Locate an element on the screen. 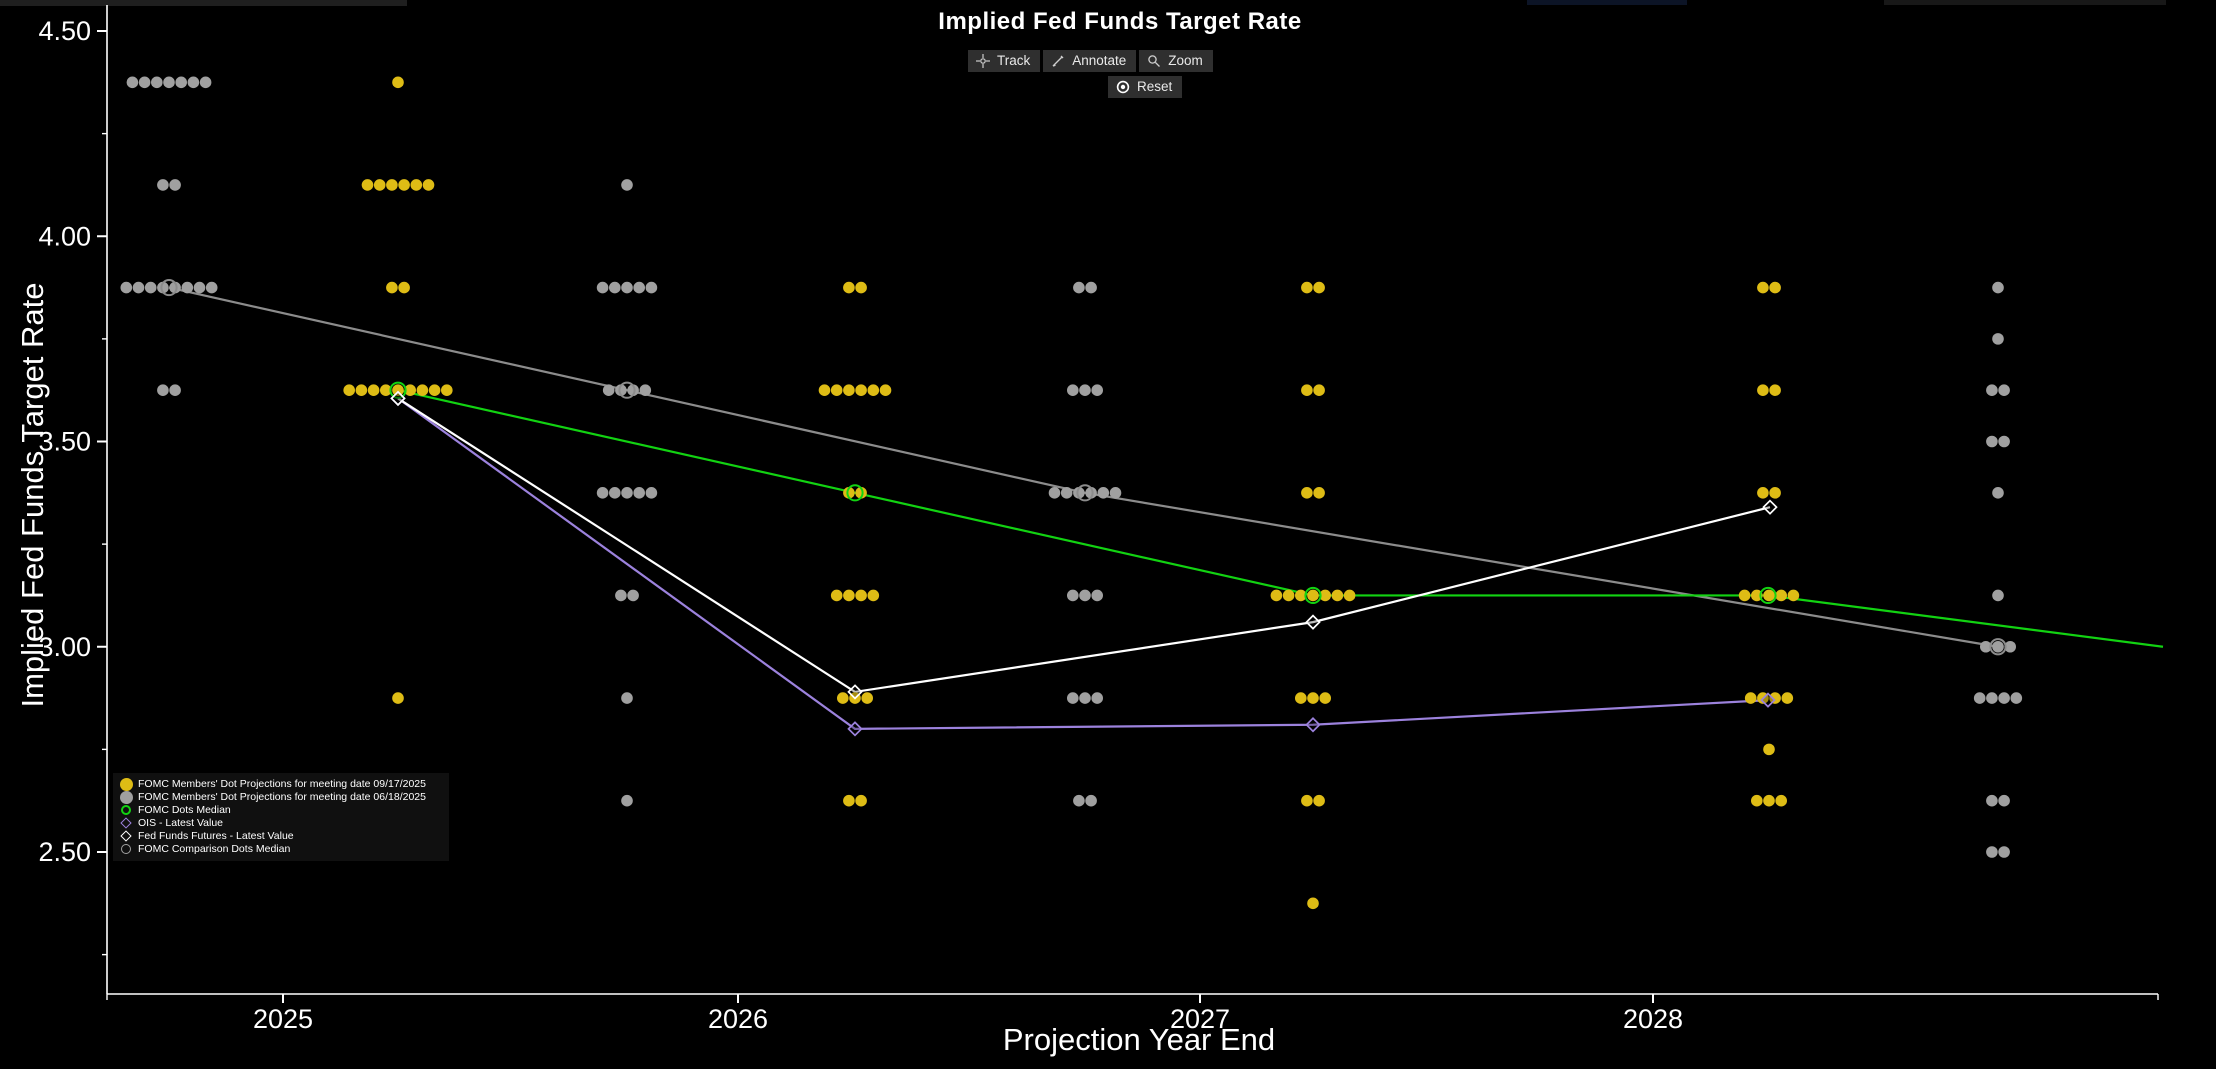 This screenshot has height=1069, width=2216. reset-button: Reset is located at coordinates (1145, 87).